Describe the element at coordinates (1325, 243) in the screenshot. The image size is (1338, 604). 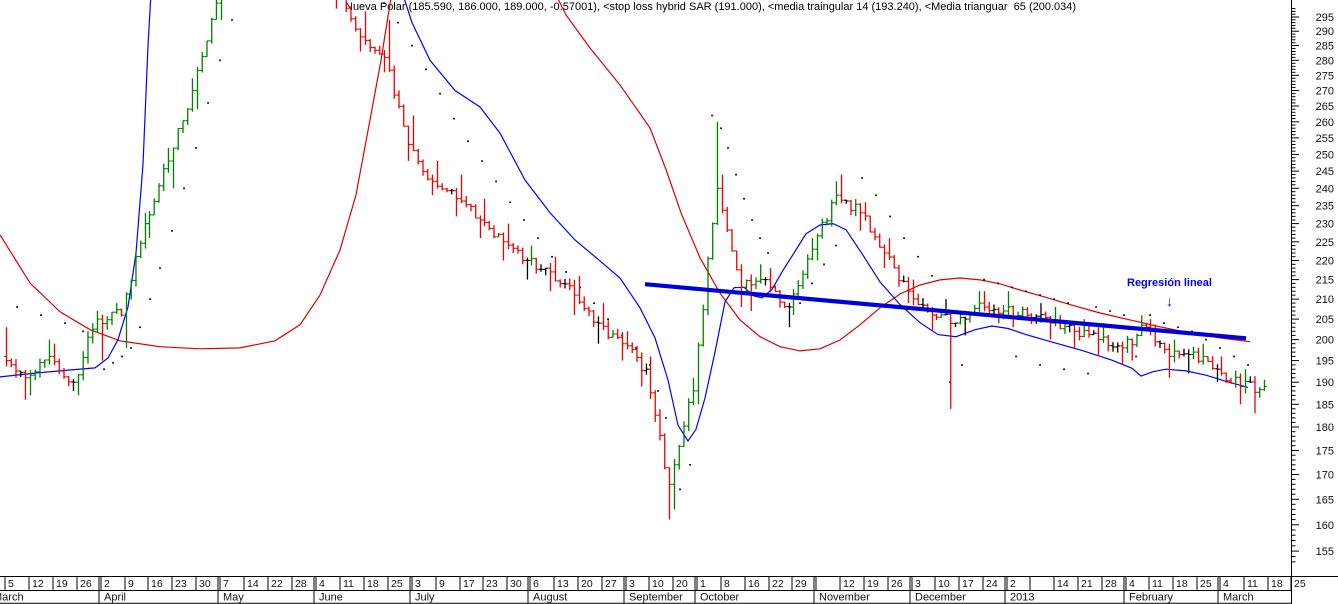
I see `price-tick-label: 225` at that location.